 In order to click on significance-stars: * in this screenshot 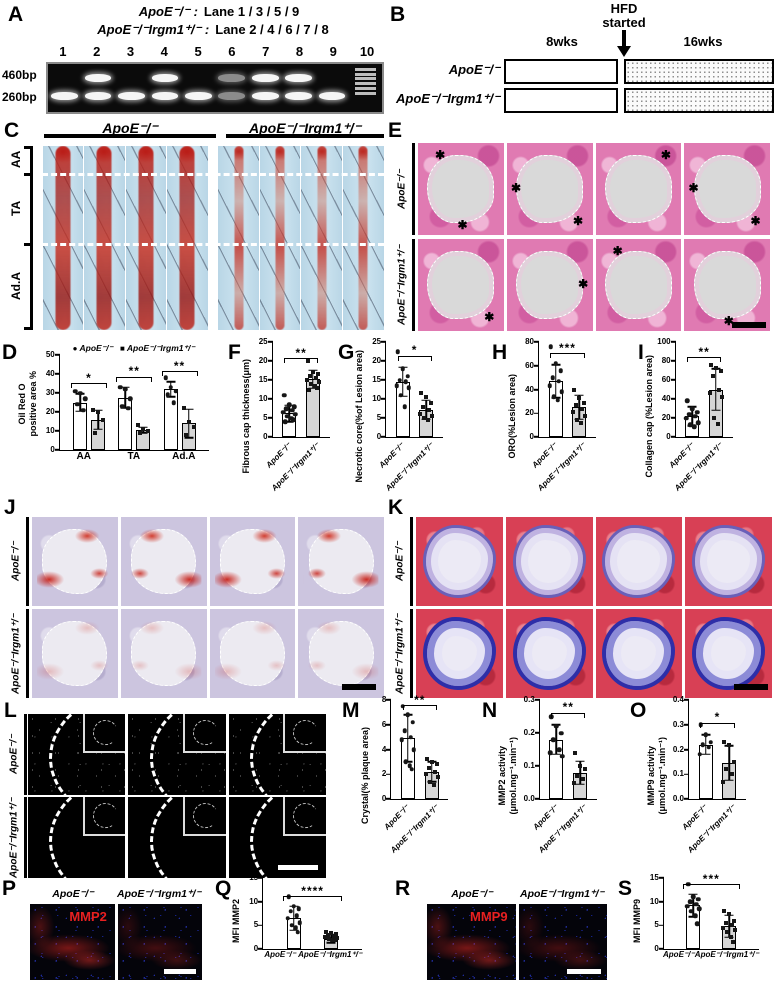, I will do `click(89, 377)`.